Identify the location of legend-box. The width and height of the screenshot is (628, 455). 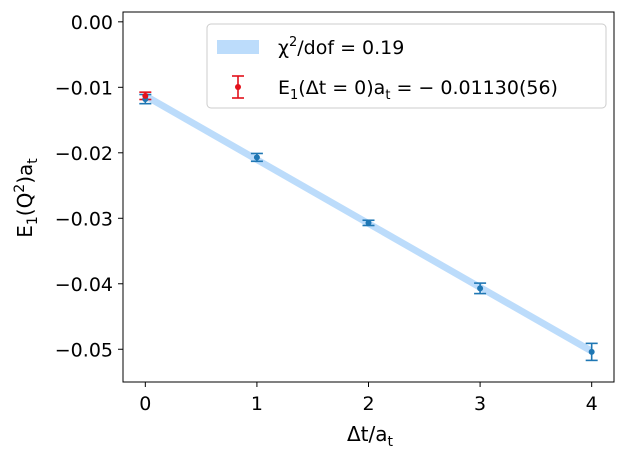
(406, 66).